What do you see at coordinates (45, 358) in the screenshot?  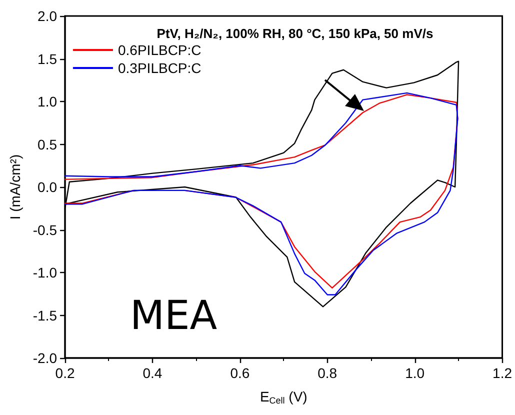 I see `y-tick-label: -2.0` at bounding box center [45, 358].